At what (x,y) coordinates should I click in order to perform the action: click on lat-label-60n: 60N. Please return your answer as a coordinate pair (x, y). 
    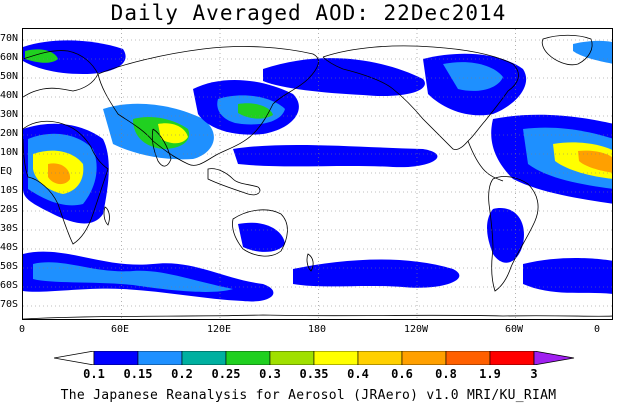
    Looking at the image, I should click on (9, 57).